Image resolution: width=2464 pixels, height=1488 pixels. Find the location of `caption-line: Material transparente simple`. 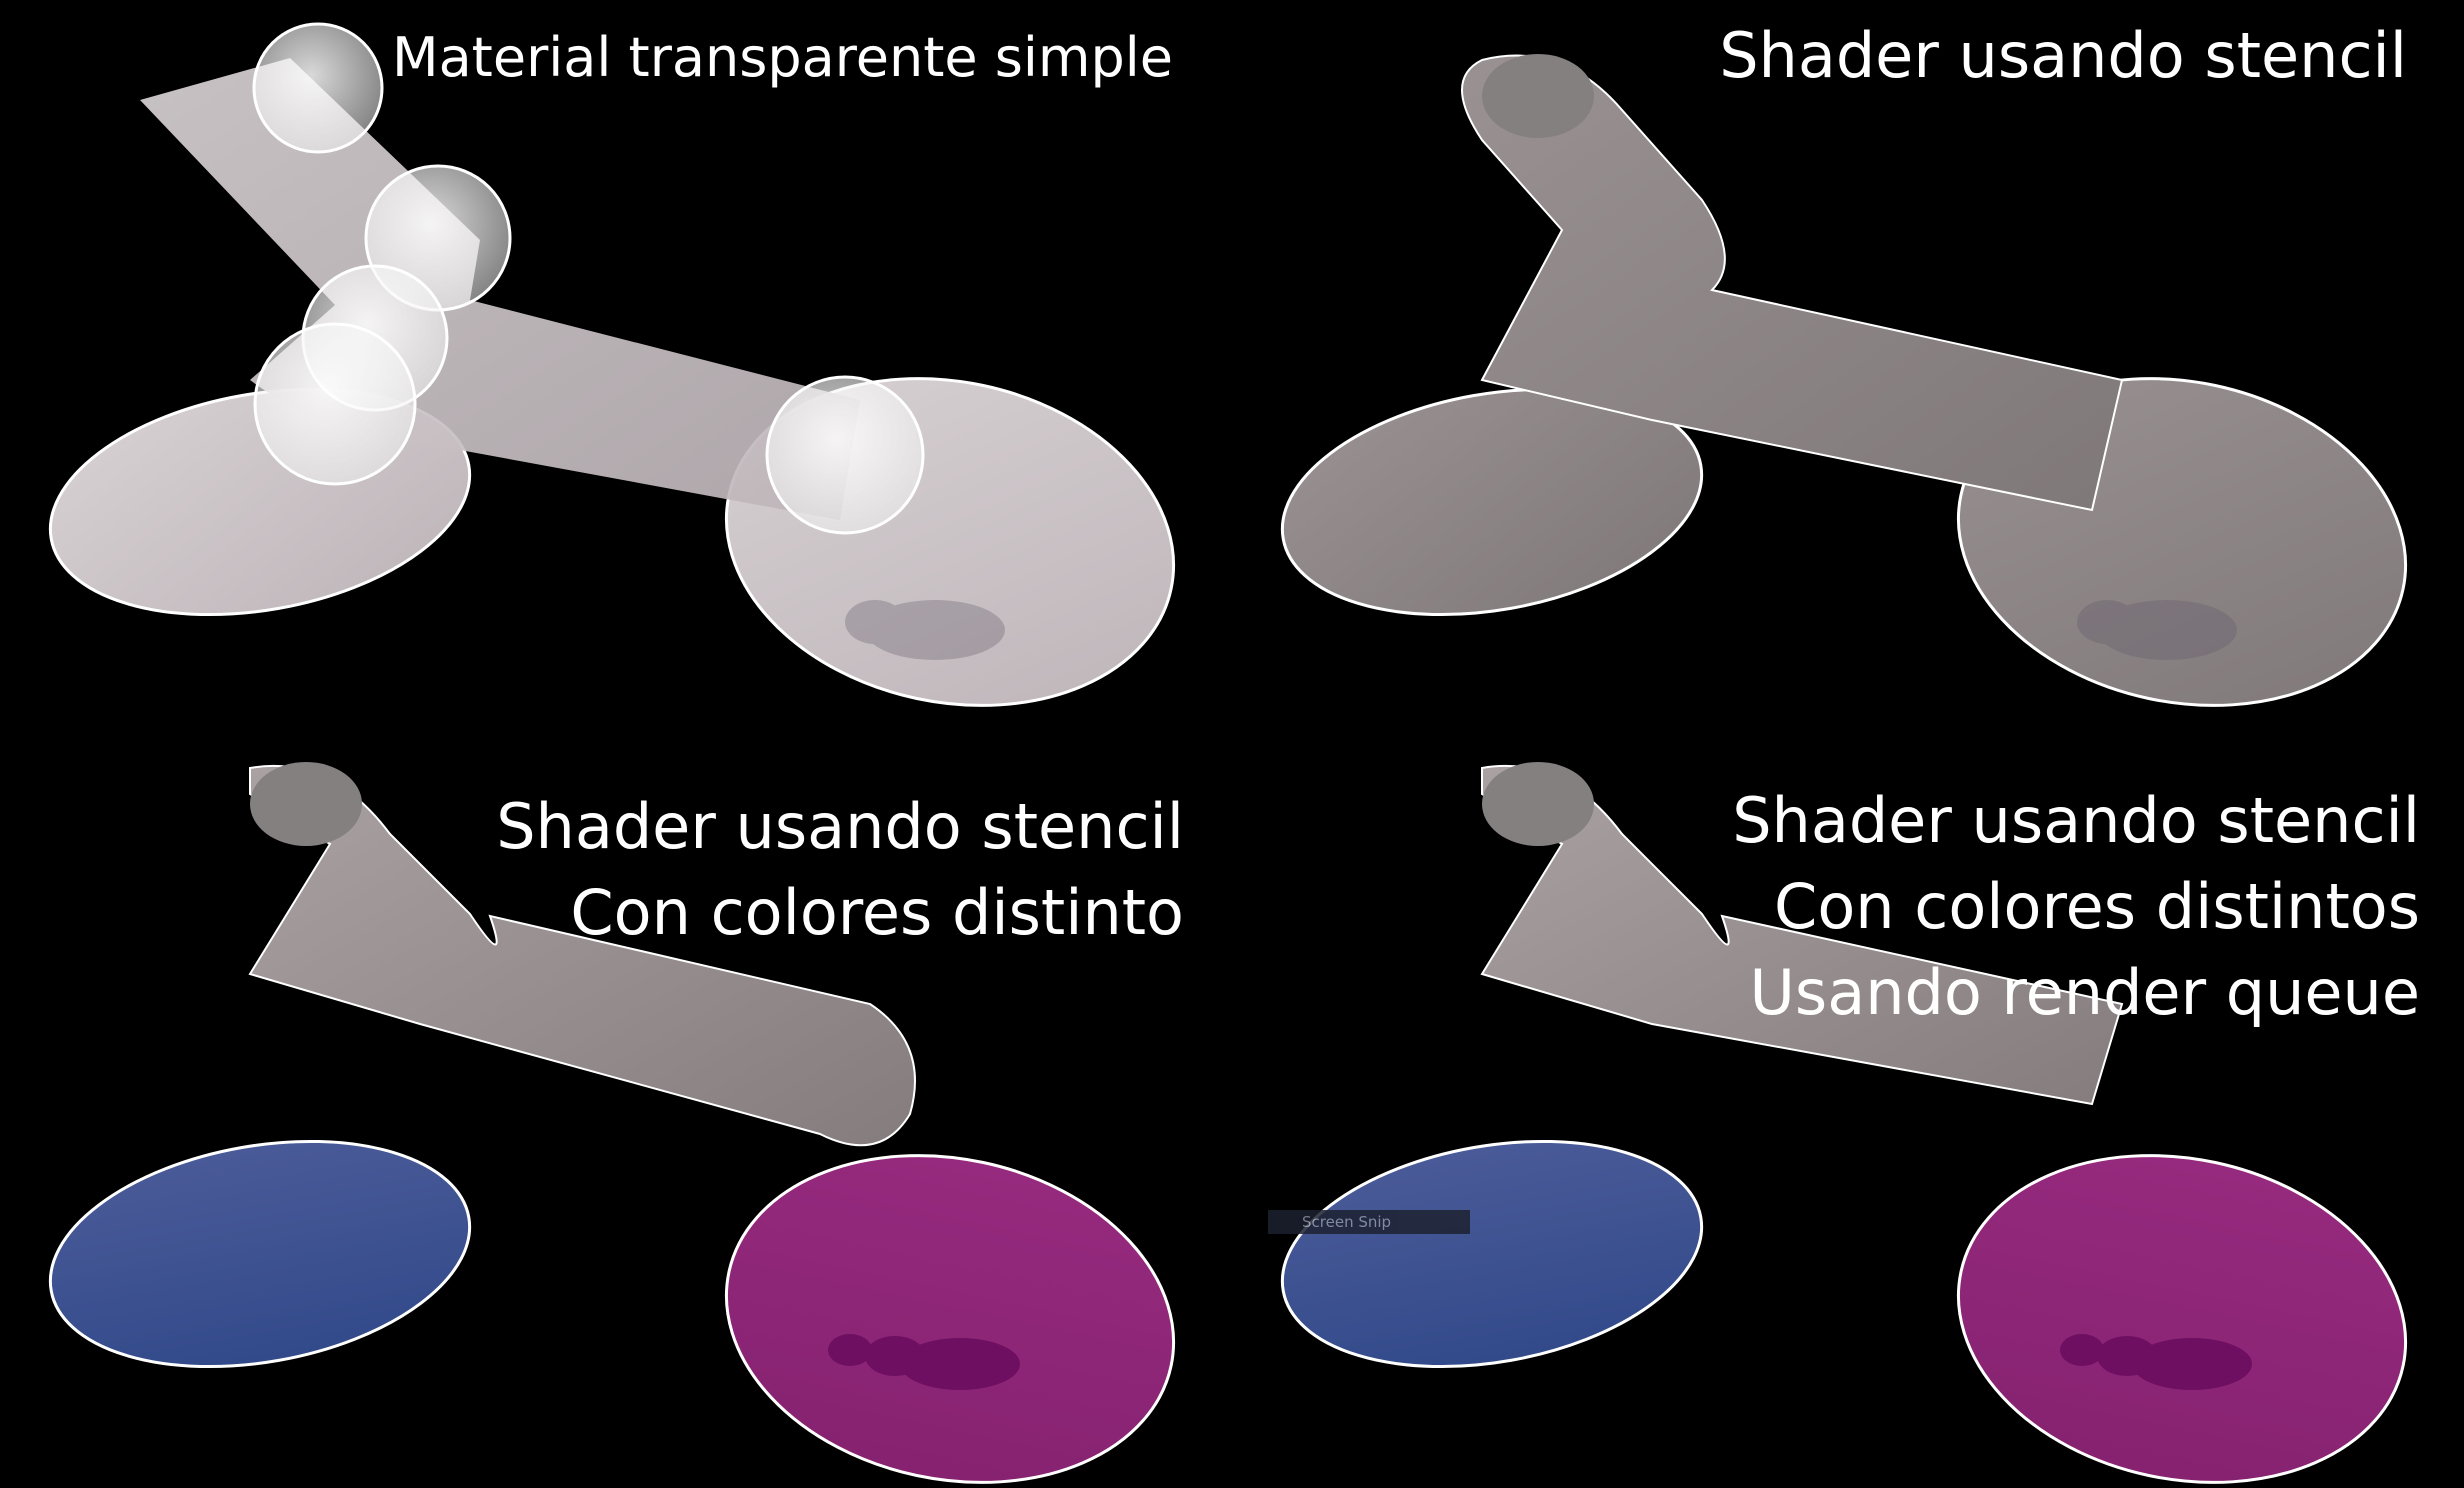

caption-line: Material transparente simple is located at coordinates (782, 57).